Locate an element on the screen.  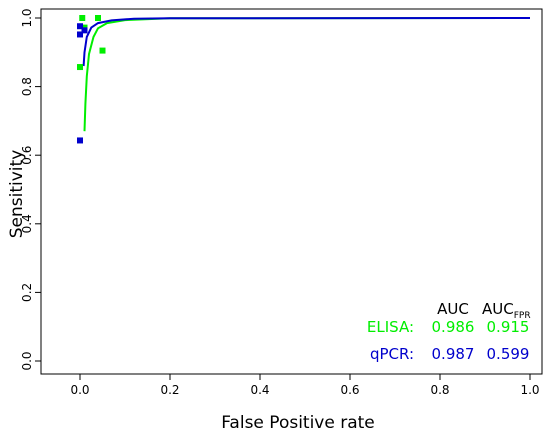
y-tick-label: 0.0 is located at coordinates (27, 360).